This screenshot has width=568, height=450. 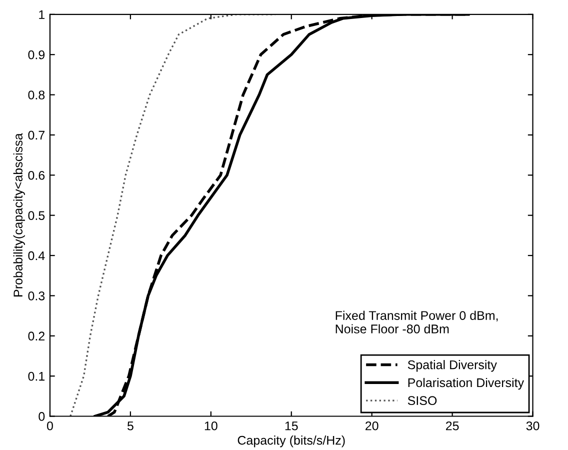 What do you see at coordinates (41, 416) in the screenshot?
I see `y-tick-label: 0` at bounding box center [41, 416].